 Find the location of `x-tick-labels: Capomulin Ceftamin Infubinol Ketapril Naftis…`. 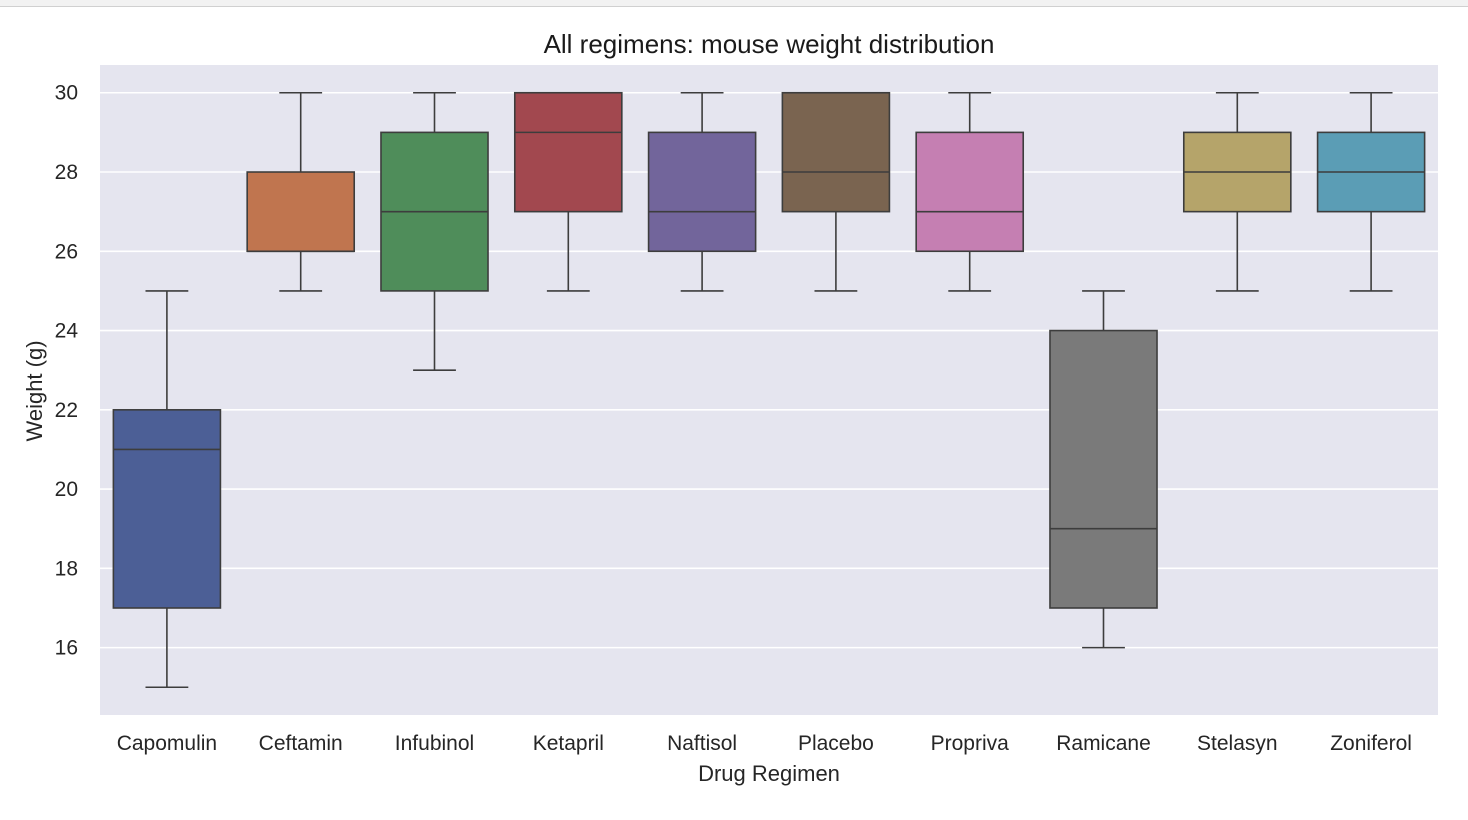

x-tick-labels: Capomulin Ceftamin Infubinol Ketapril Naftis… is located at coordinates (764, 743).